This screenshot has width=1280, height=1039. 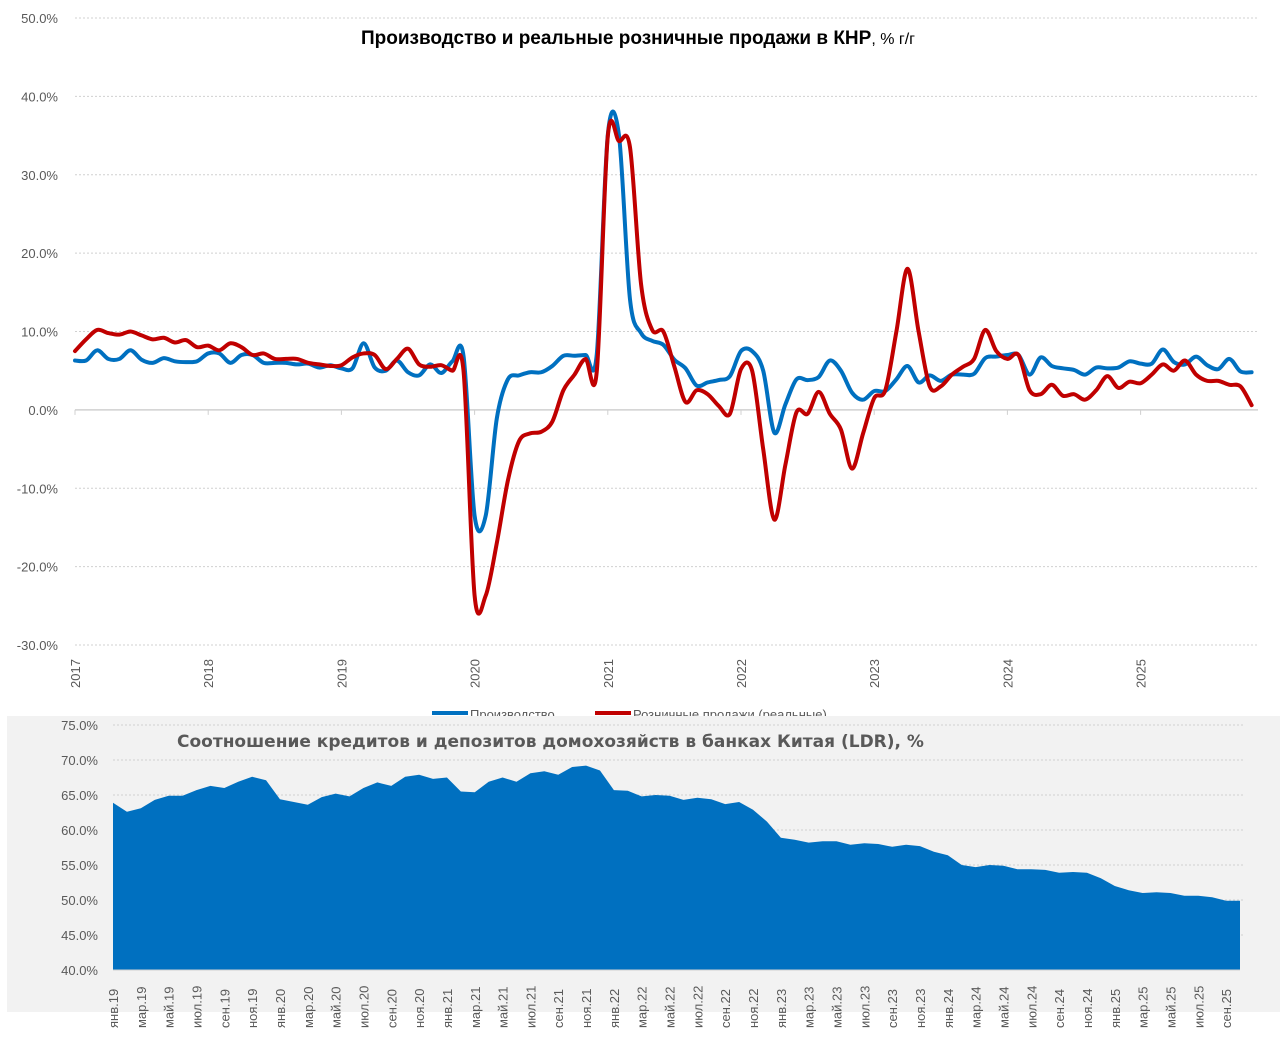 I want to click on x-tick-label: мар.21, so click(x=475, y=1007).